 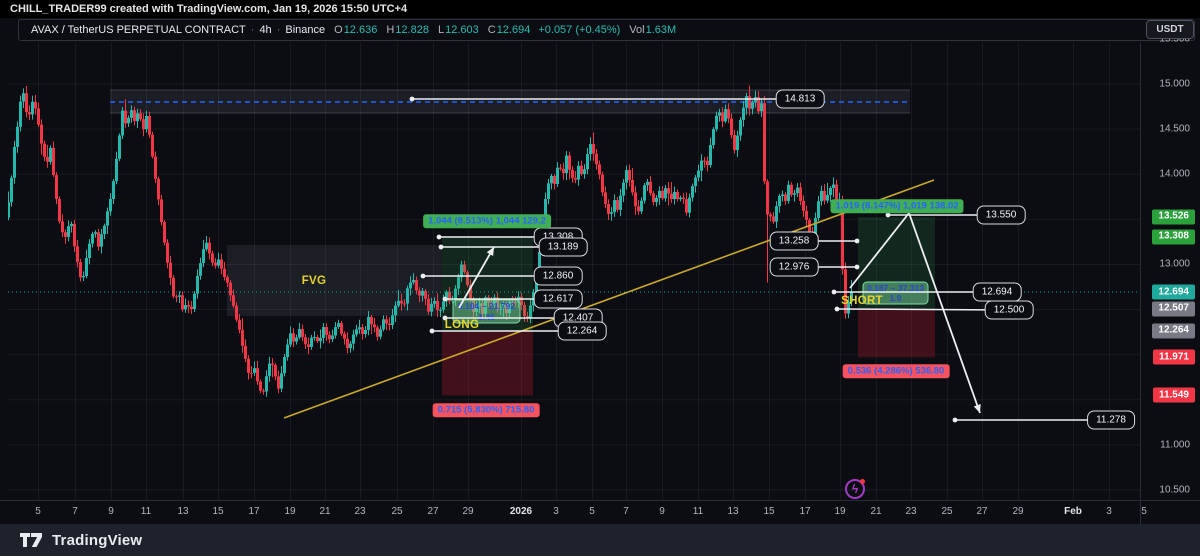 I want to click on price-axis-label-15.000: 15.000, so click(x=1174, y=84).